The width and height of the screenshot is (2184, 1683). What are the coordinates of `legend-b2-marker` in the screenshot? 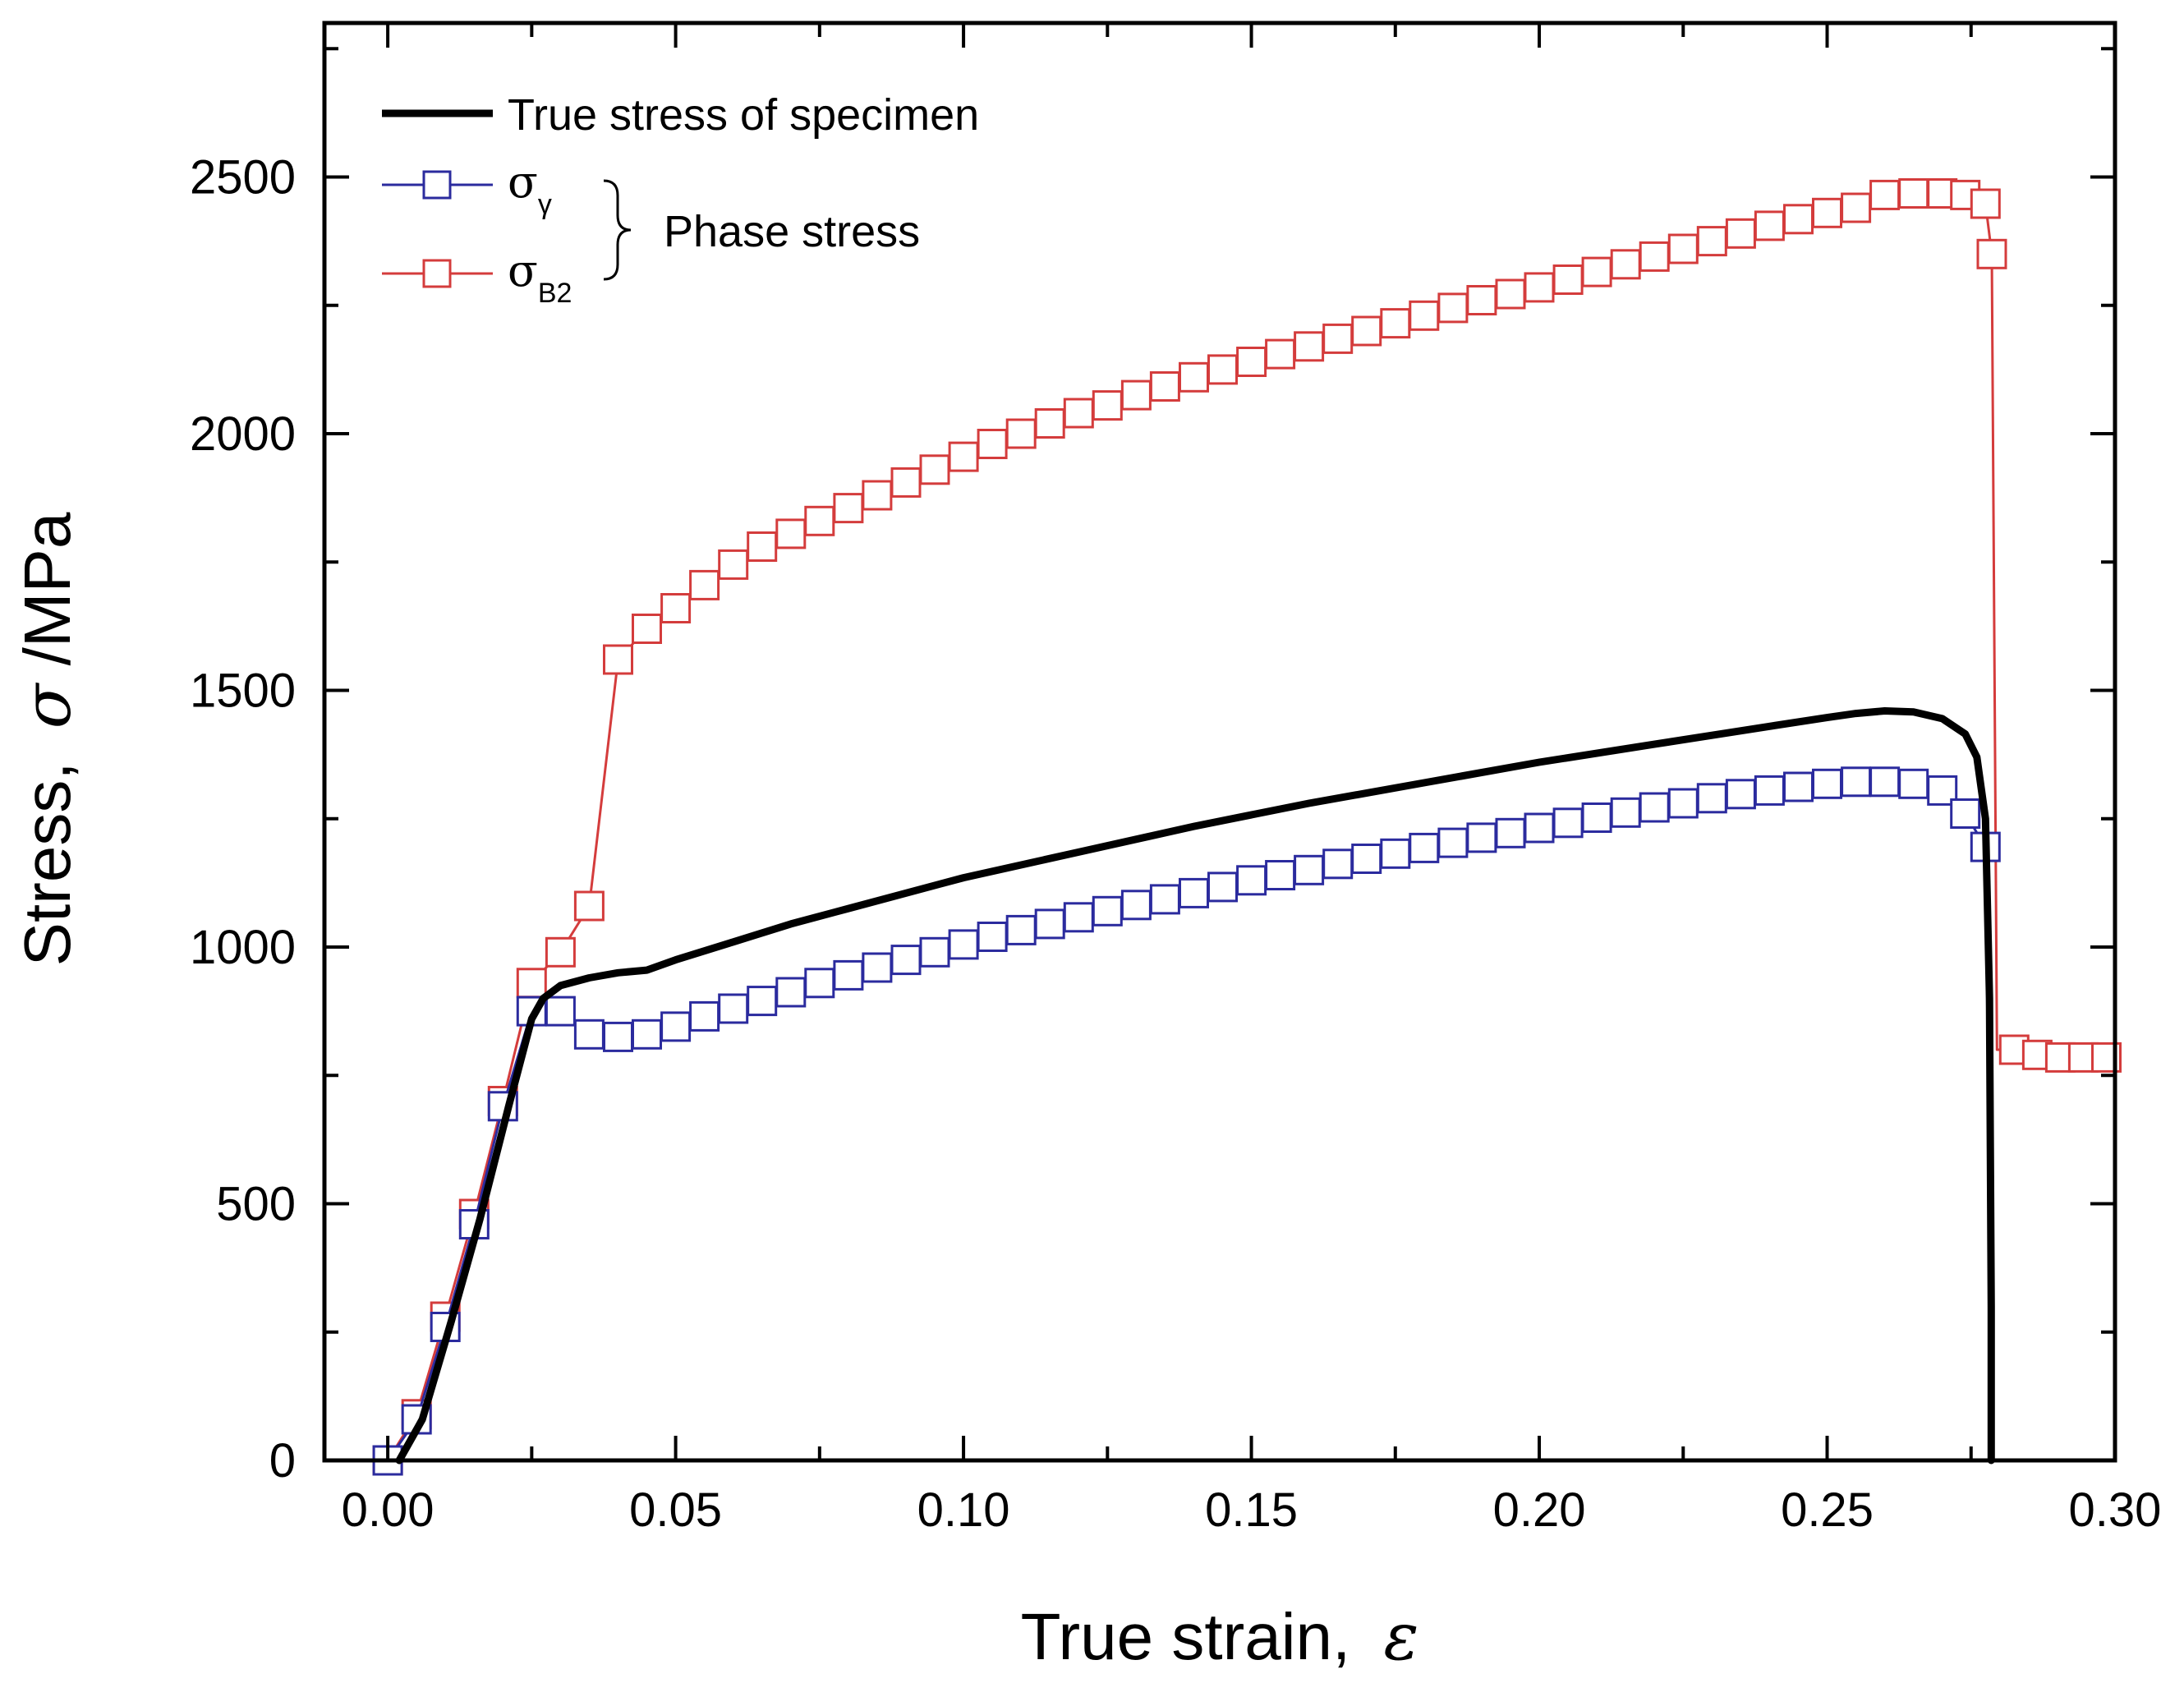 It's located at (437, 274).